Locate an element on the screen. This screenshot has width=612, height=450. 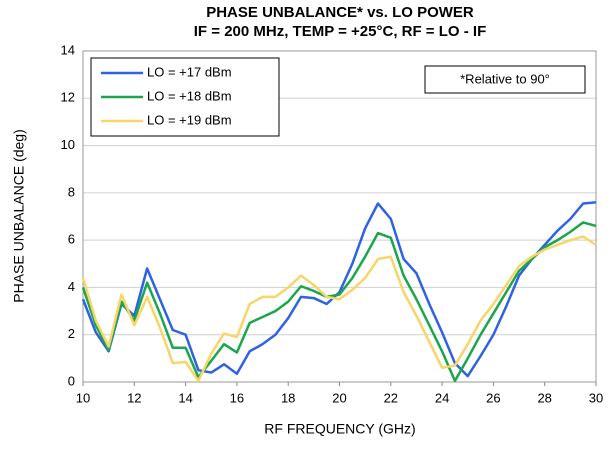
x-tick-label: 14 is located at coordinates (185, 397).